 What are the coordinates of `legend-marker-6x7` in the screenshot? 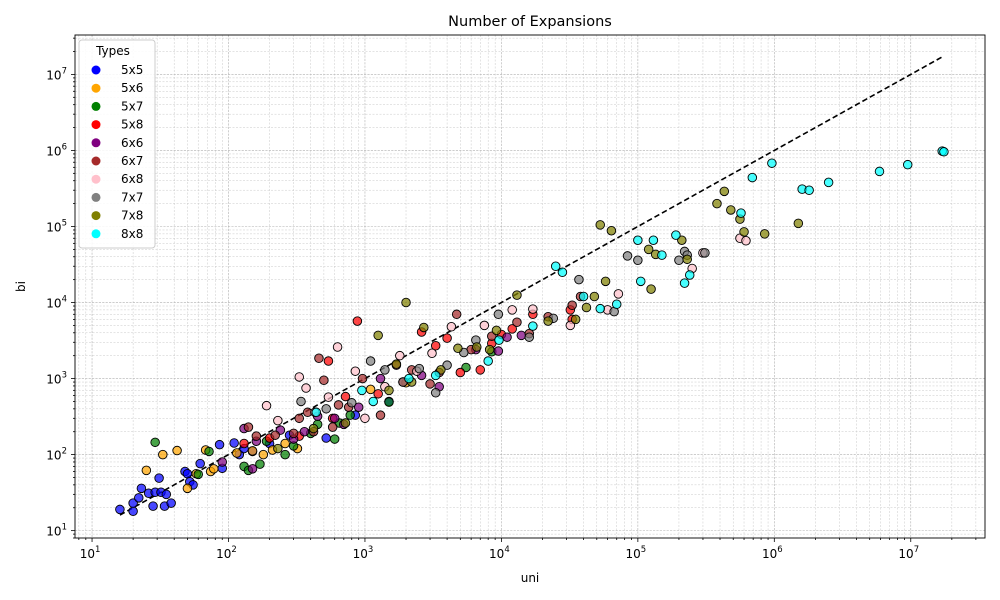 It's located at (96, 161).